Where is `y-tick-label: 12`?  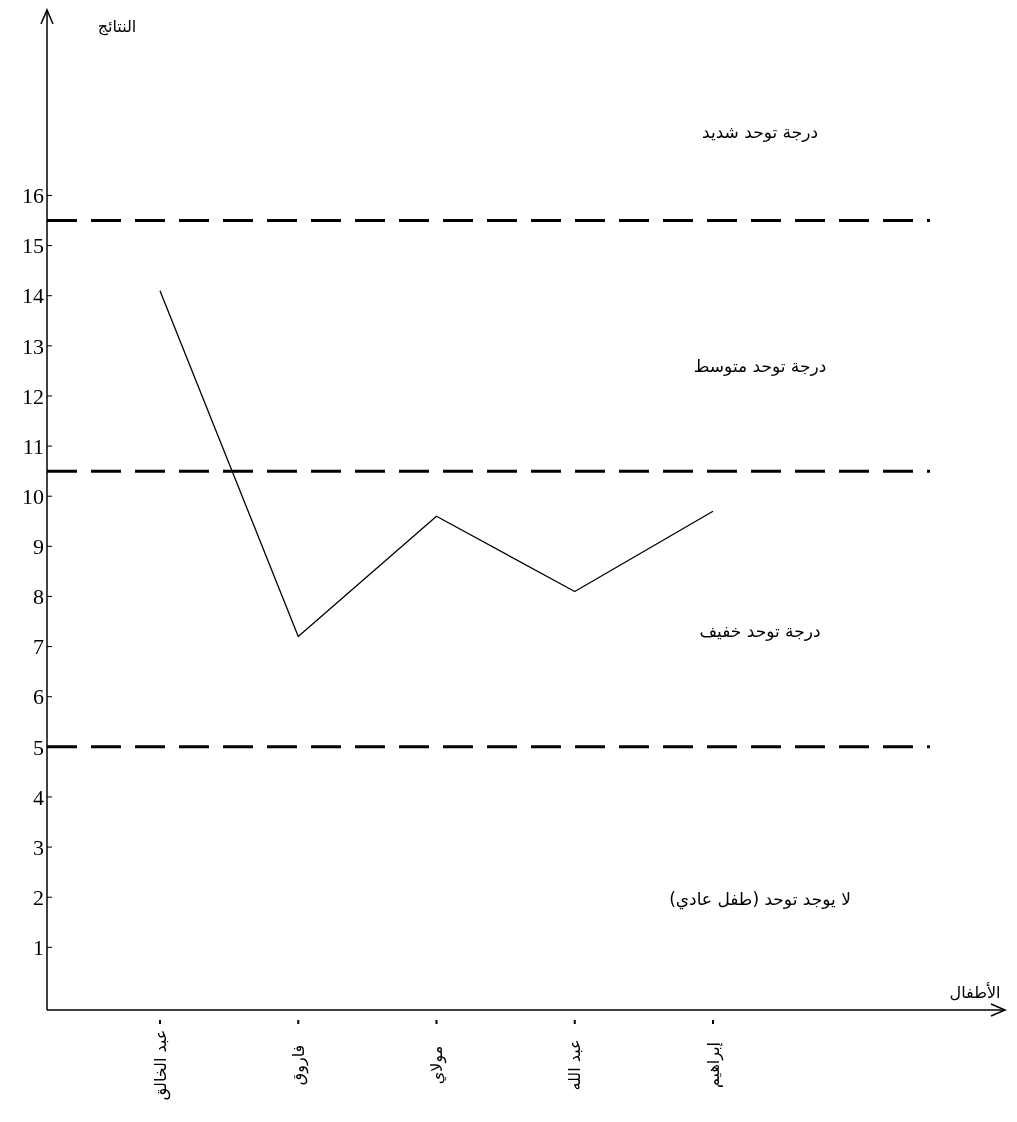 y-tick-label: 12 is located at coordinates (33, 396).